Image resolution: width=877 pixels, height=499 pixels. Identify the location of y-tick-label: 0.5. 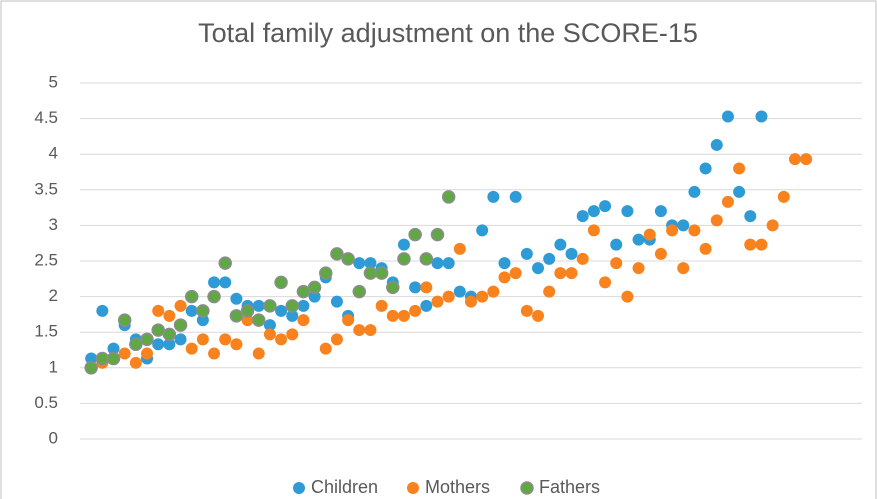
(46, 402).